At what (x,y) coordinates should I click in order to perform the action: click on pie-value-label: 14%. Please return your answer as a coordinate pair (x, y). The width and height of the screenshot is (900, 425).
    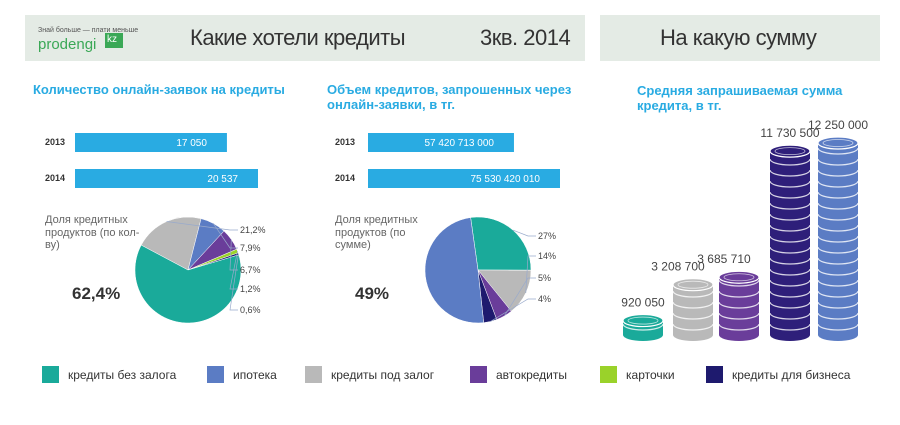
    Looking at the image, I should click on (547, 256).